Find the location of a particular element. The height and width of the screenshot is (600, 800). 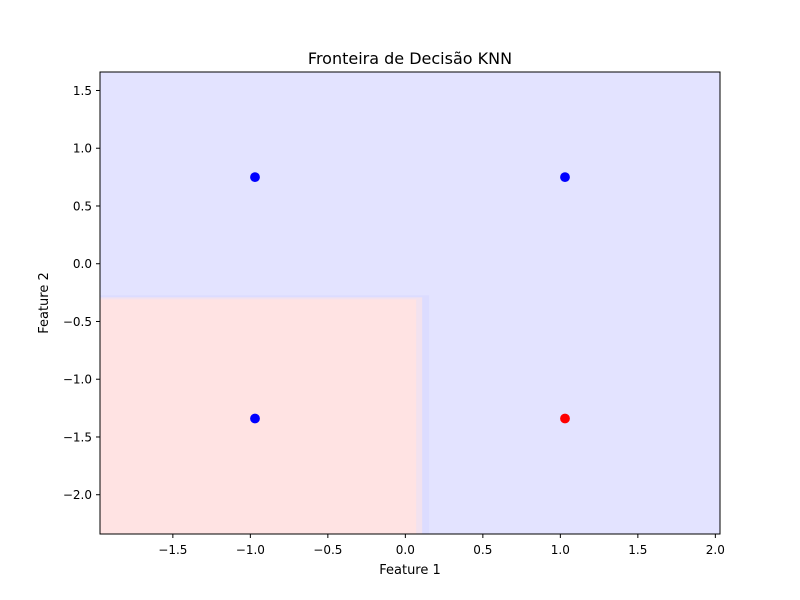

x-tick-label: 0.0 is located at coordinates (405, 550).